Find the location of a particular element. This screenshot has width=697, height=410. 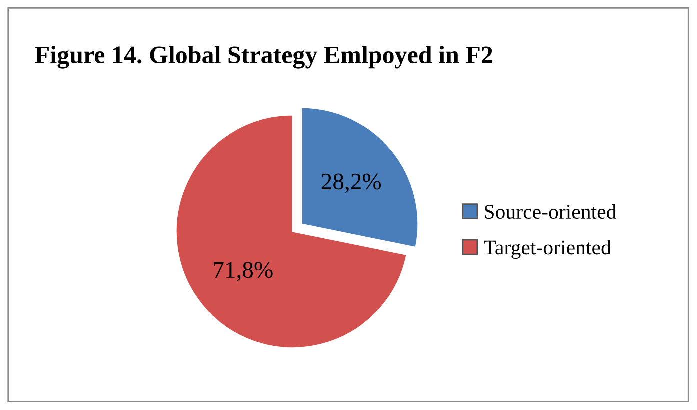

legend-label: Source-oriented is located at coordinates (550, 212).